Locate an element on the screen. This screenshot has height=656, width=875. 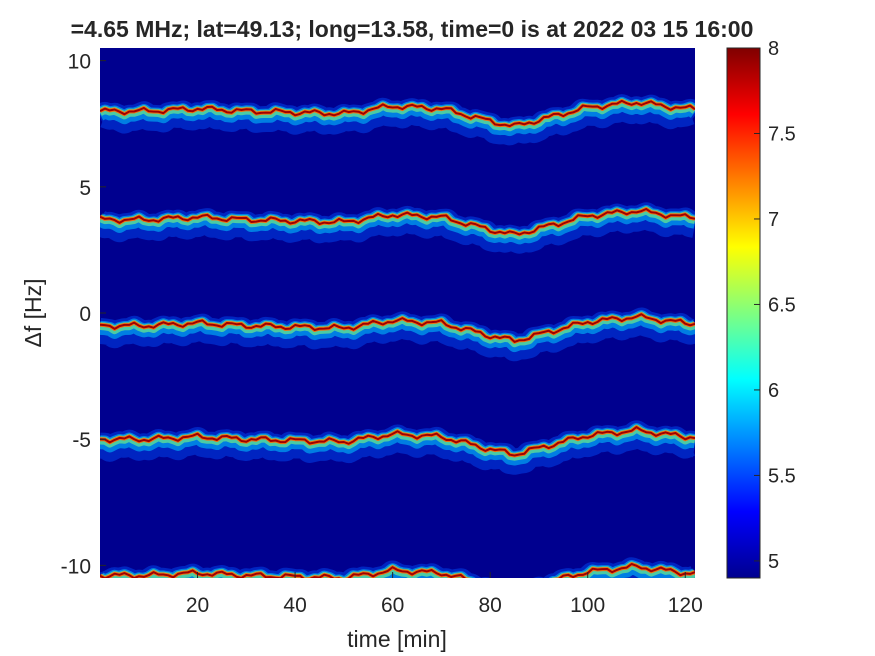
y-tick-label: -5 is located at coordinates (81, 440).